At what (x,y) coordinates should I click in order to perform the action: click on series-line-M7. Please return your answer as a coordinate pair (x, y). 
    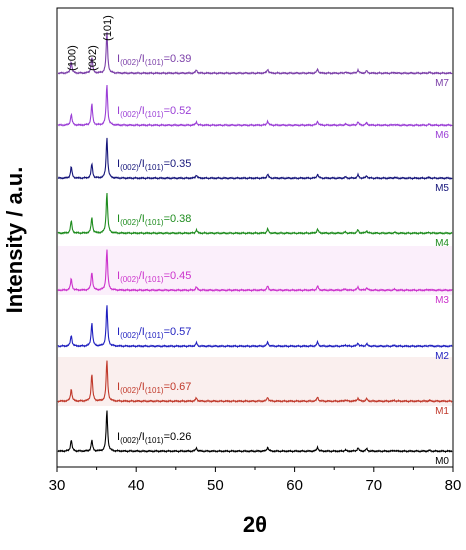
    Looking at the image, I should click on (255, 54).